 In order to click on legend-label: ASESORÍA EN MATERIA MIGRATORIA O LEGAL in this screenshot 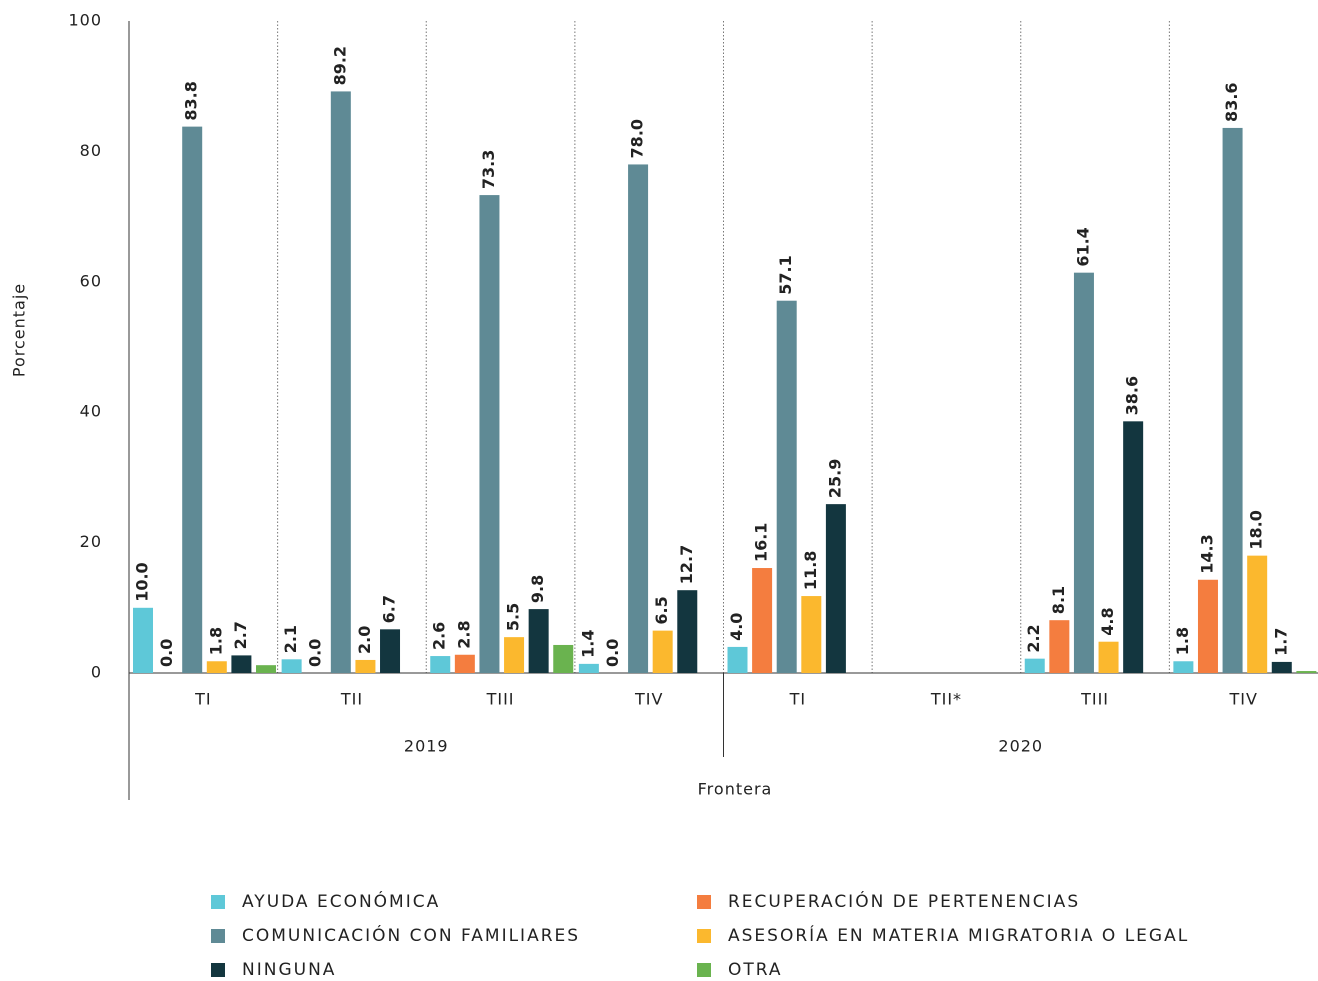, I will do `click(958, 935)`.